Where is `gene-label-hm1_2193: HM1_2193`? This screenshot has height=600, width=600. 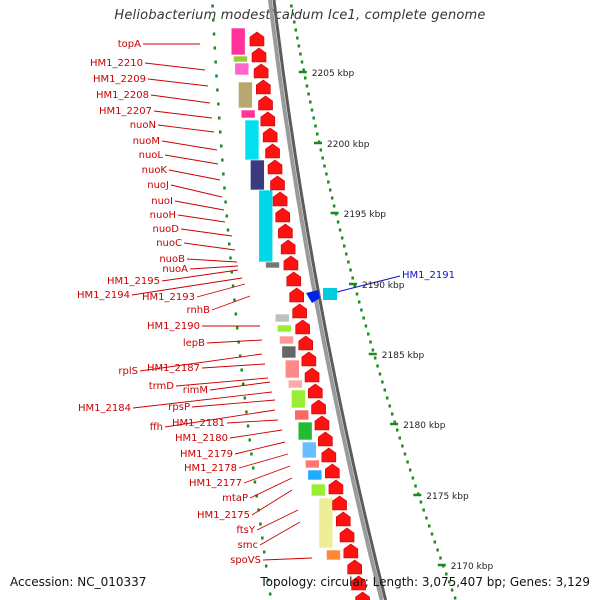
gene-label-hm1_2193: HM1_2193 is located at coordinates (168, 297).